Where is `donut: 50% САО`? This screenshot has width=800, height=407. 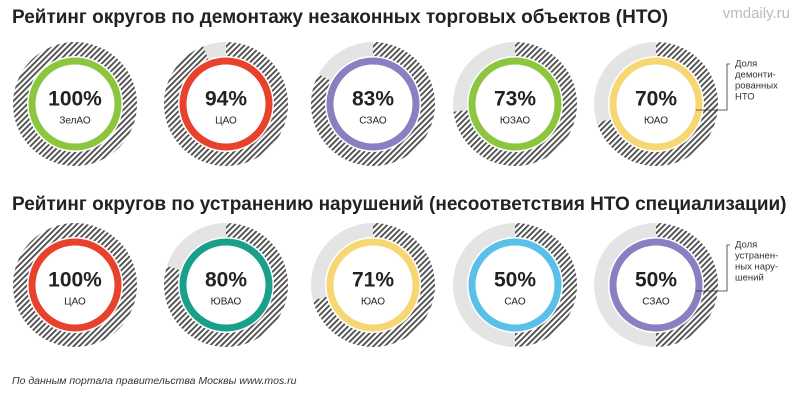
donut: 50% САО is located at coordinates (515, 285).